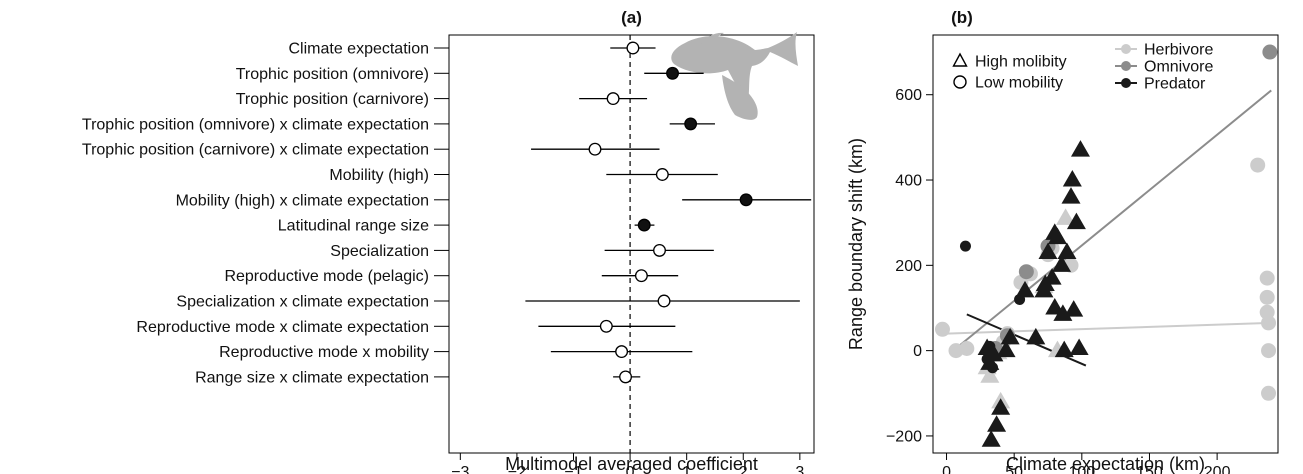  I want to click on row-label: Climate expectation, so click(358, 49).